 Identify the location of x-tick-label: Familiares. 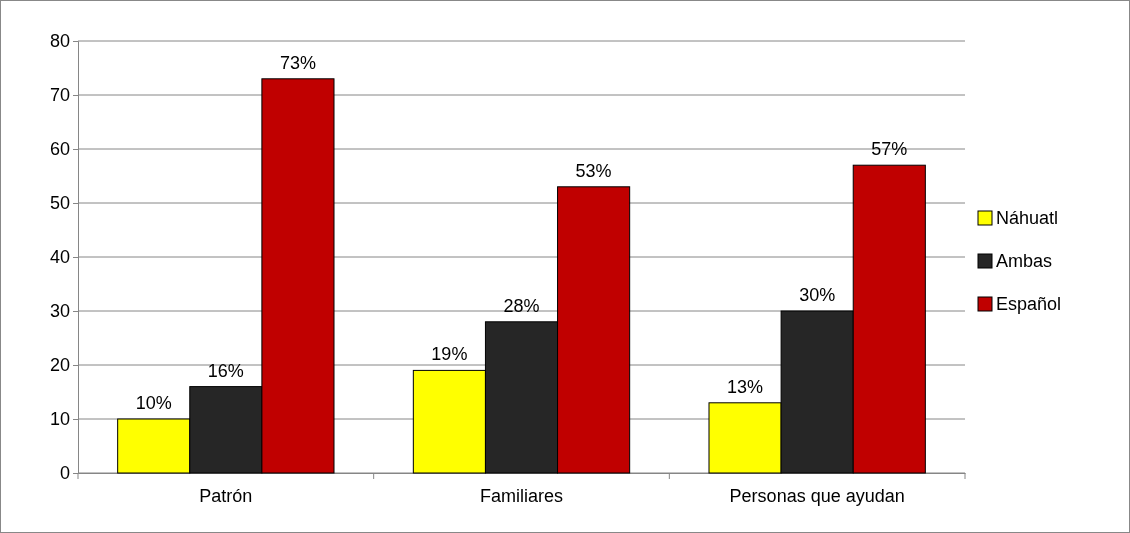
(521, 495).